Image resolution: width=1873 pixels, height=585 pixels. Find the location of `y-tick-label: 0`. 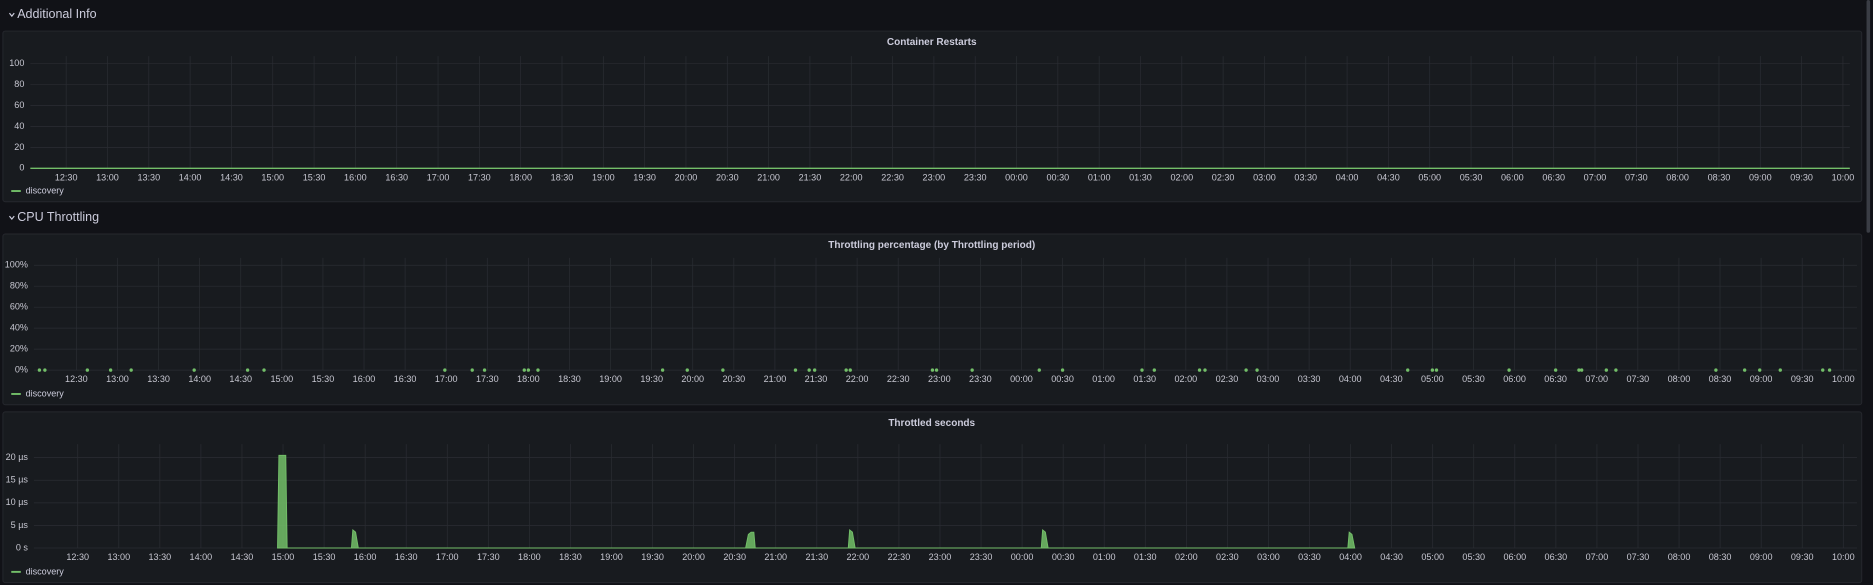

y-tick-label: 0 is located at coordinates (21, 168).